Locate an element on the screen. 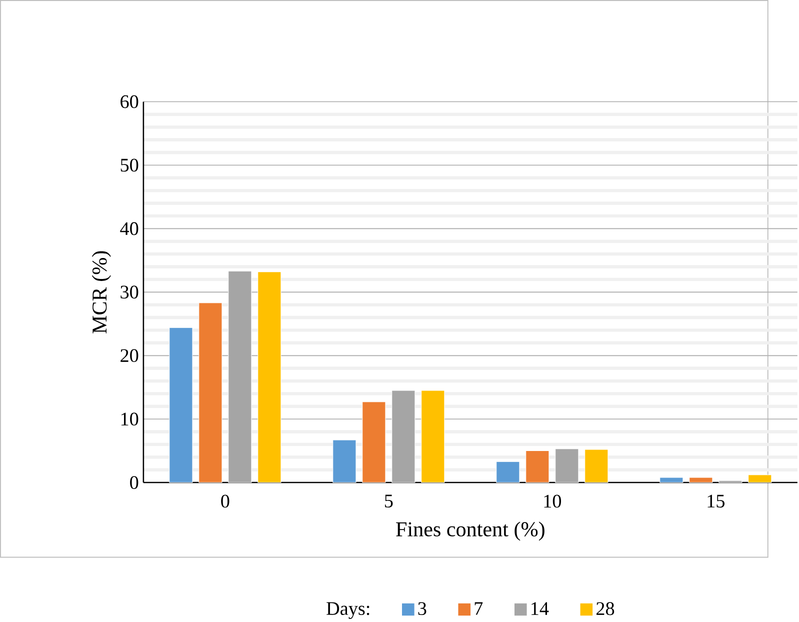  y-tick-label: 10 is located at coordinates (129, 419).